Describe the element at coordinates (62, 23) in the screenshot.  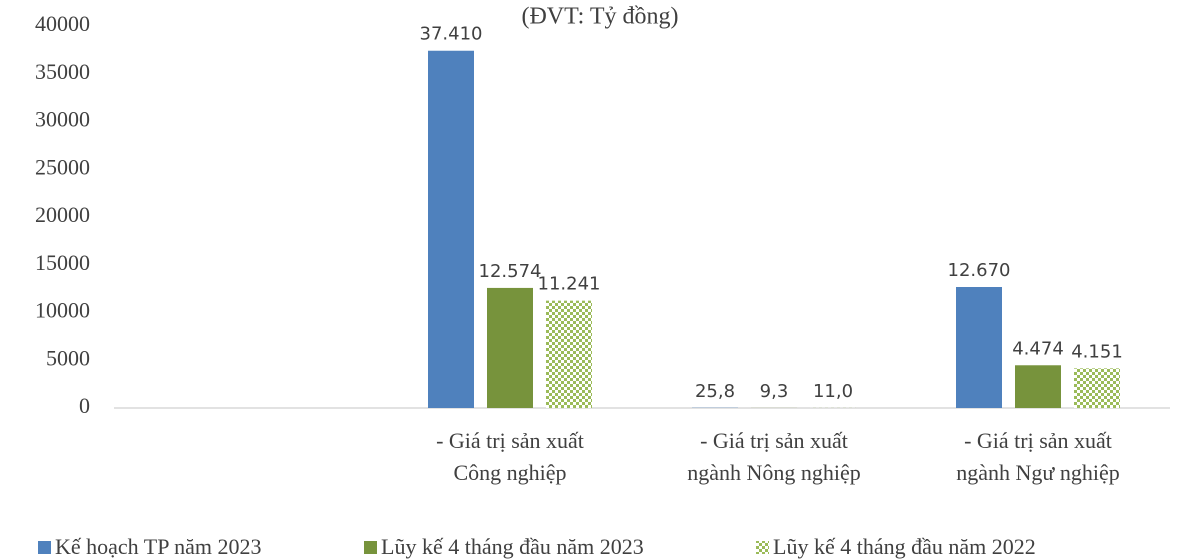
I see `y-tick-label: 40000` at that location.